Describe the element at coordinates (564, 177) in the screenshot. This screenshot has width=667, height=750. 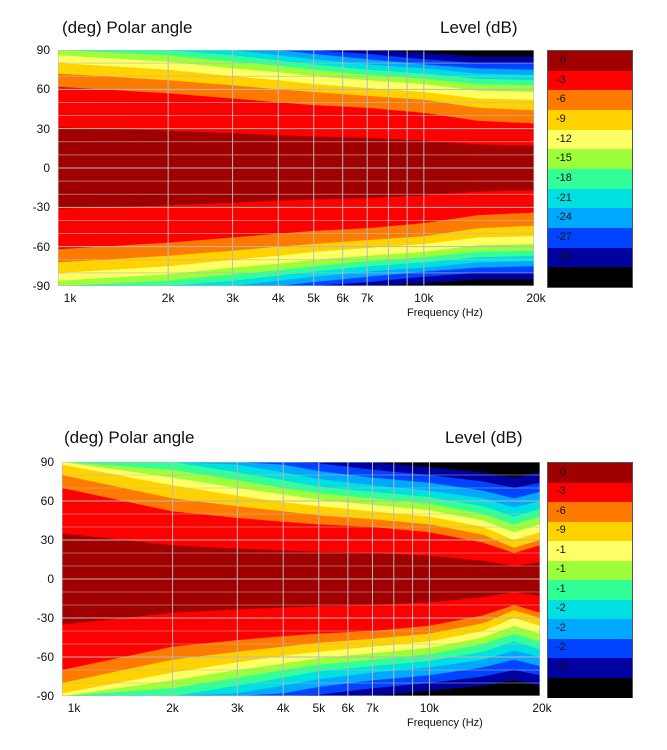
I see `legend-label: -18` at that location.